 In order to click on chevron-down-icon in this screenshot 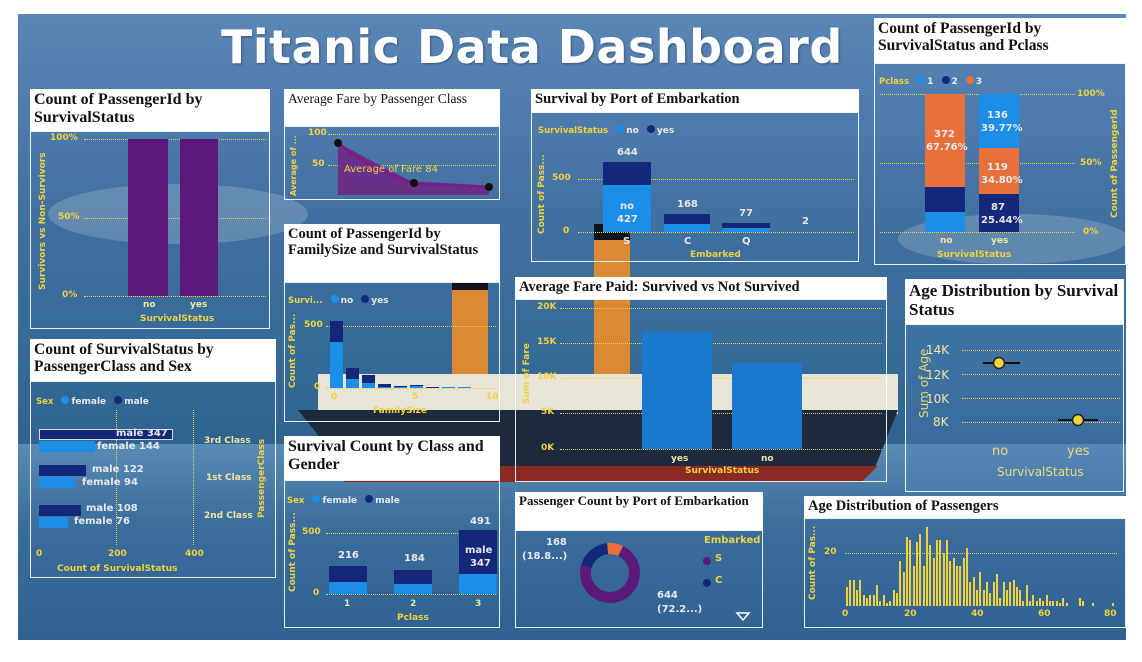, I will do `click(743, 617)`.